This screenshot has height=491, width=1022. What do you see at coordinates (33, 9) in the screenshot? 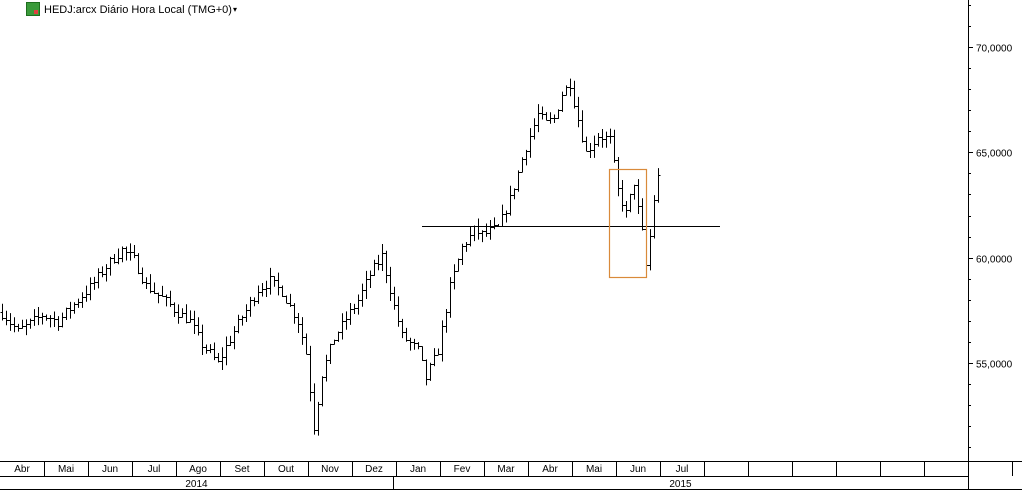
I see `chart-logo-icon` at bounding box center [33, 9].